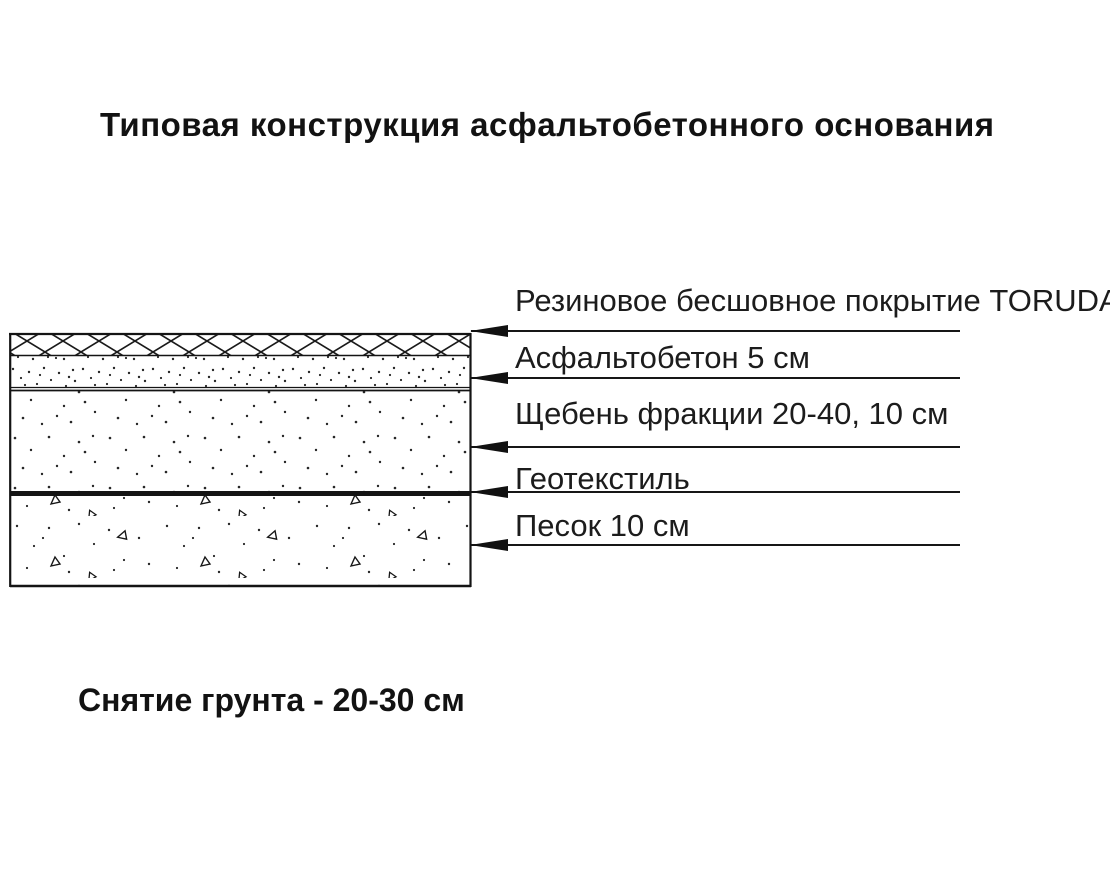 Image resolution: width=1110 pixels, height=879 pixels. Describe the element at coordinates (240, 493) in the screenshot. I see `layer-geotextile` at that location.